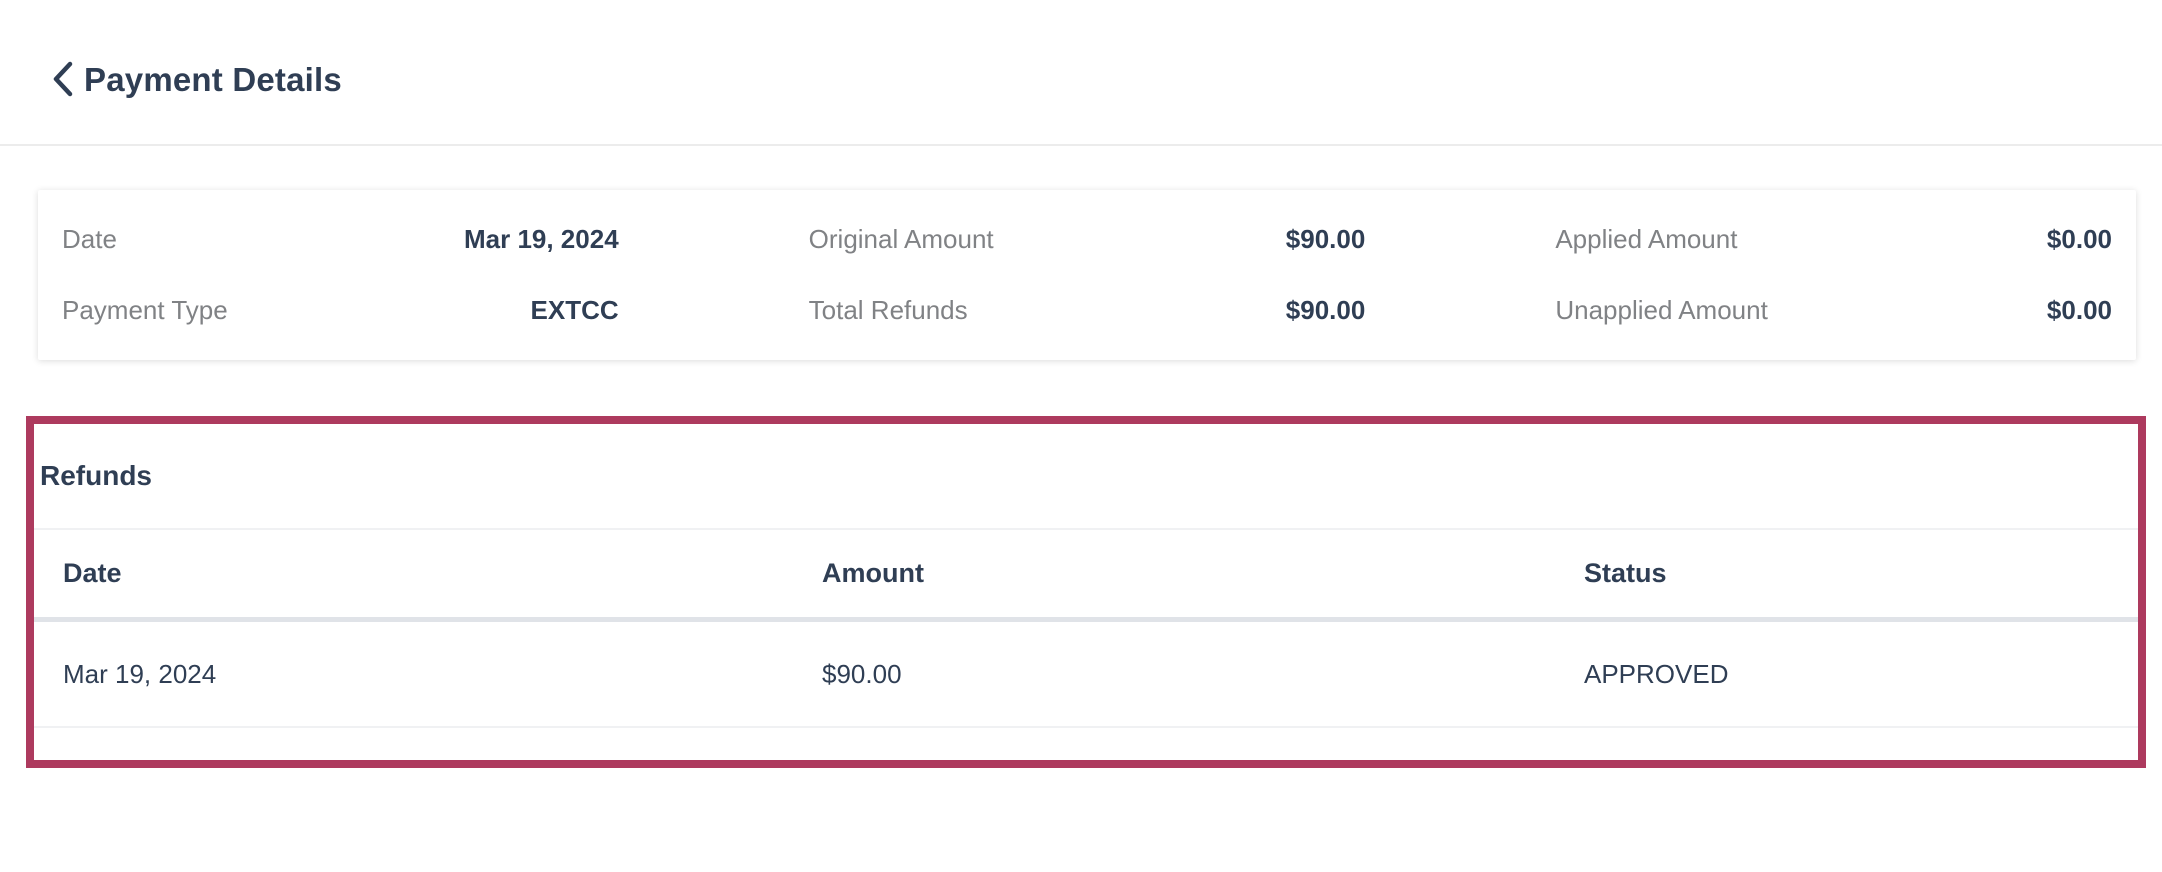  Describe the element at coordinates (1656, 673) in the screenshot. I see `refund-status-cell: APPROVED` at that location.